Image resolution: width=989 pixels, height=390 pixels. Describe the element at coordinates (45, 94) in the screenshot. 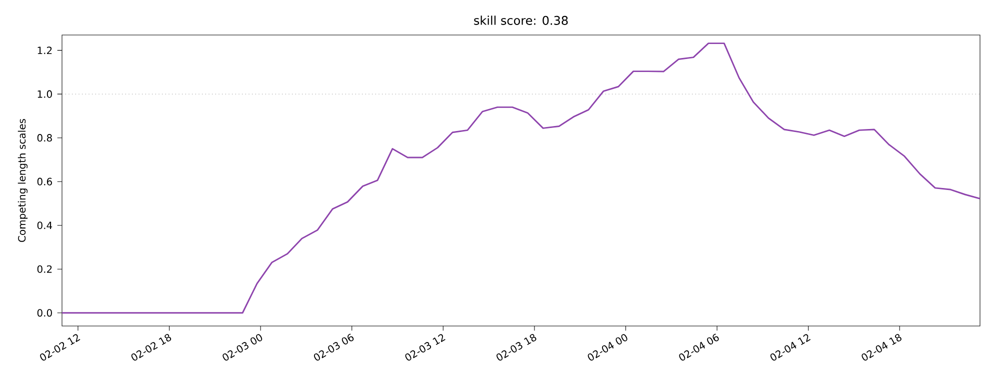

I see `y-tick-label: 1.0` at that location.